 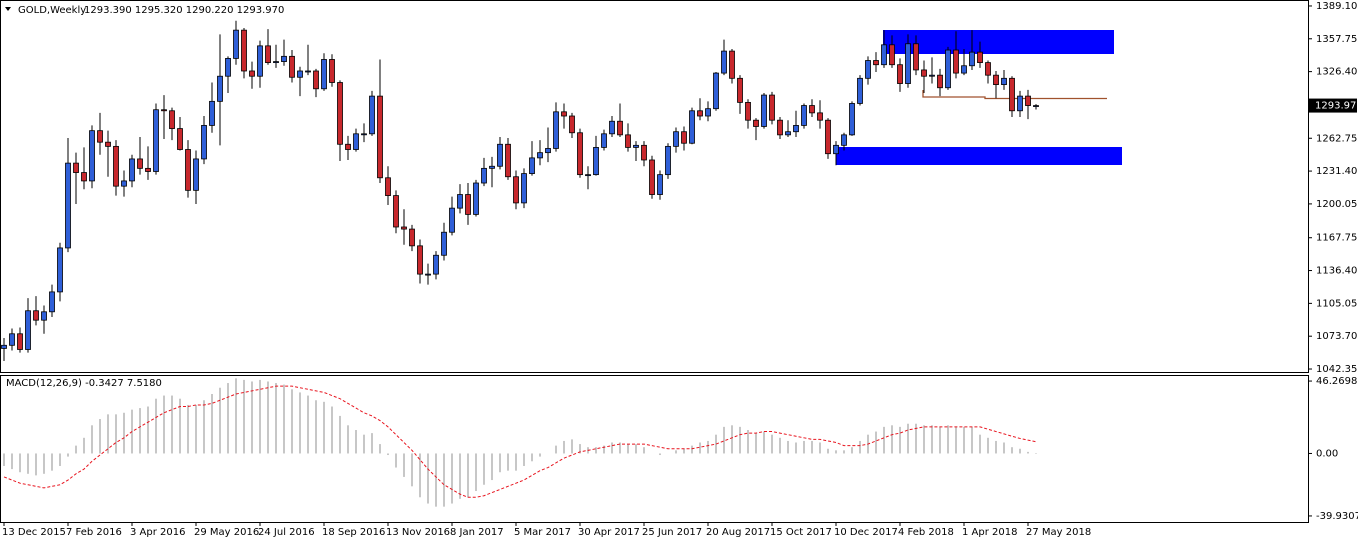 I want to click on y-tick-label: 1136.400, so click(x=1337, y=271).